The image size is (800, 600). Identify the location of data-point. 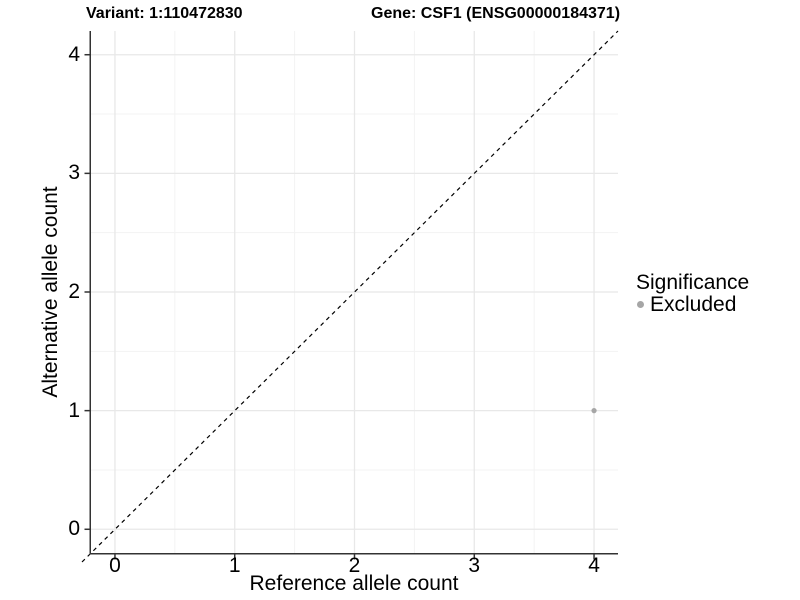
(594, 411).